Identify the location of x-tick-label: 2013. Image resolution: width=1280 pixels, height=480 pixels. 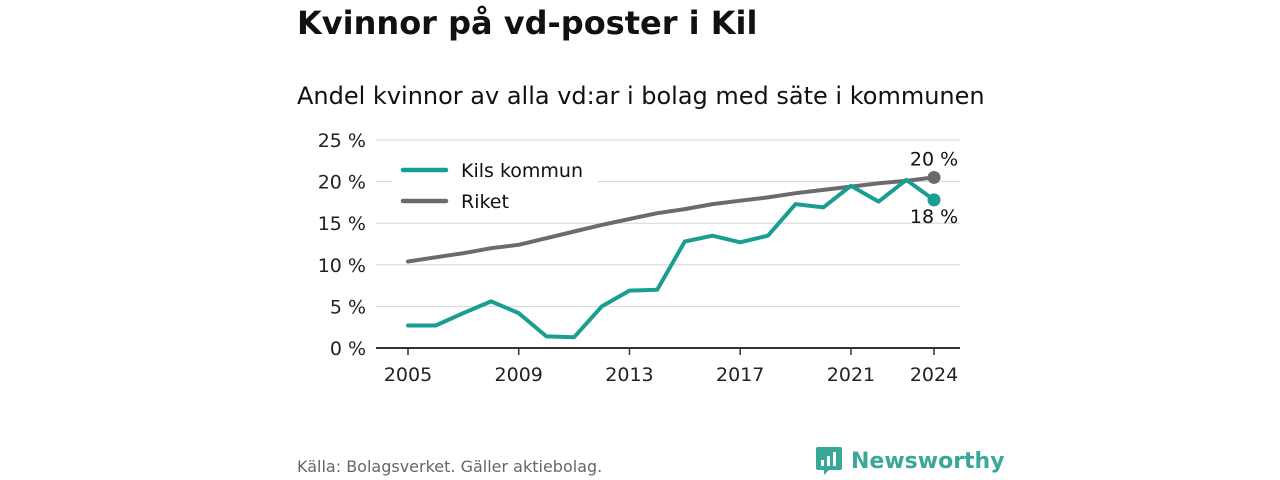
(629, 375).